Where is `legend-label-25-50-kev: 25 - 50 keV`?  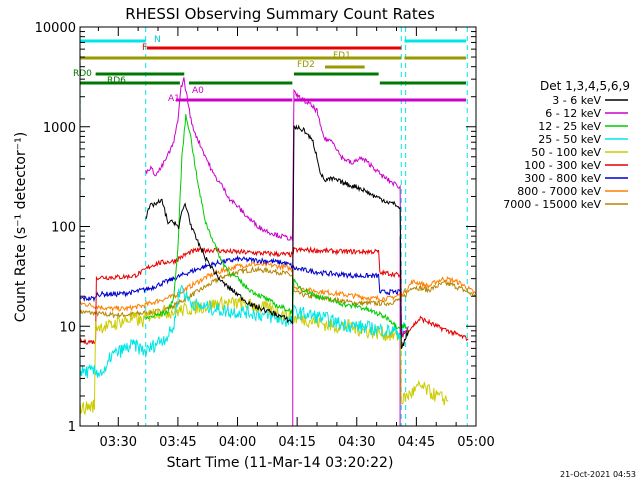
legend-label-25-50-kev: 25 - 50 keV is located at coordinates (569, 139).